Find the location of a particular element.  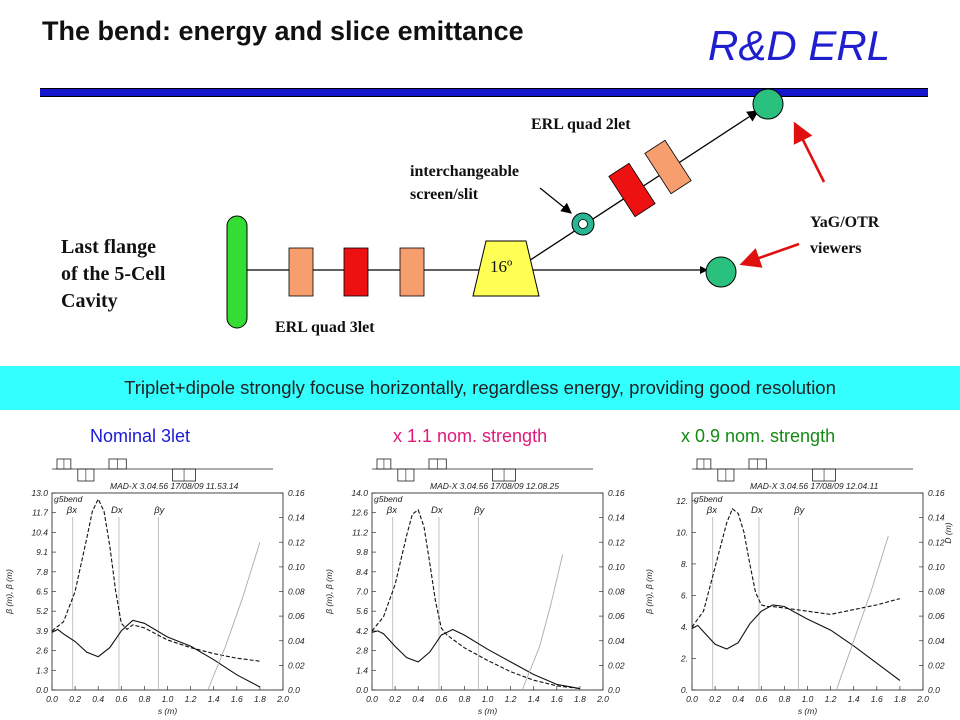

flange-label-line: Last flange is located at coordinates (108, 247).